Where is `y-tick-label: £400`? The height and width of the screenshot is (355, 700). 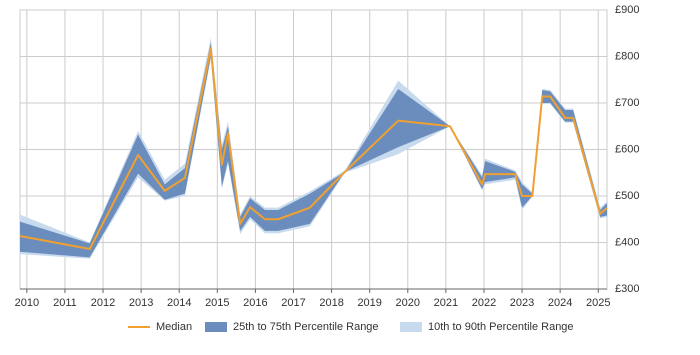
y-tick-label: £400 is located at coordinates (627, 242).